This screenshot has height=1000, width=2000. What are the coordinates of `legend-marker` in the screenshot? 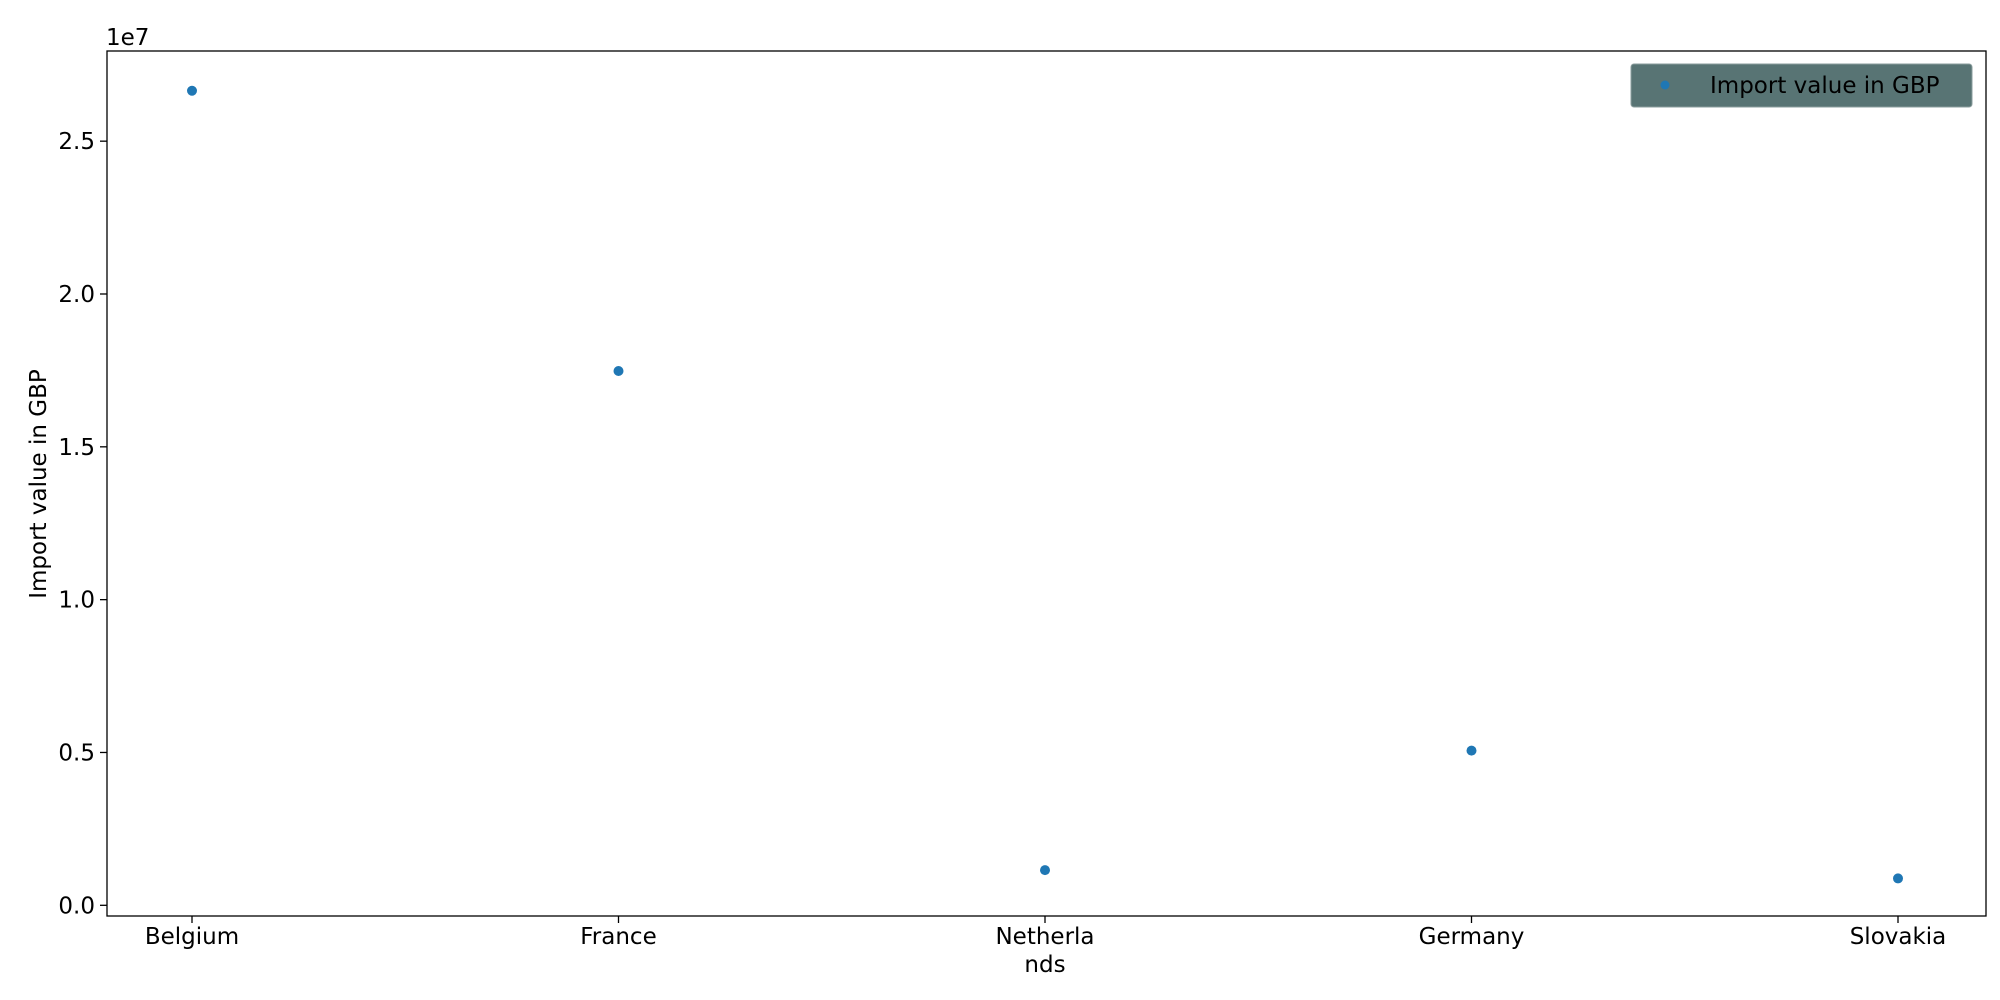 It's located at (1665, 85).